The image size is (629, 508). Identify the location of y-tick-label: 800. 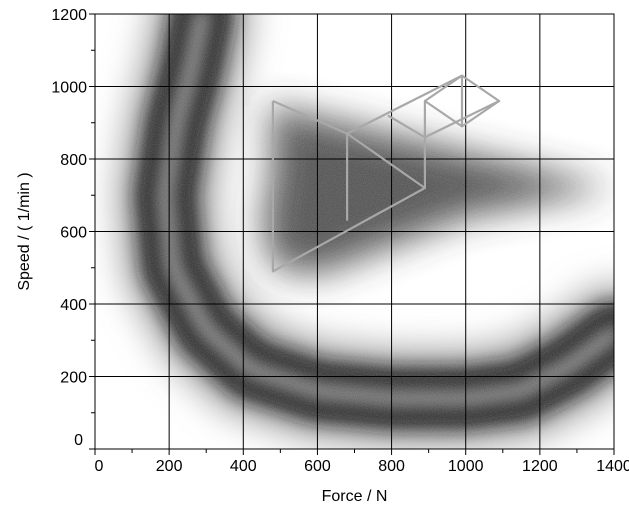
(73, 160).